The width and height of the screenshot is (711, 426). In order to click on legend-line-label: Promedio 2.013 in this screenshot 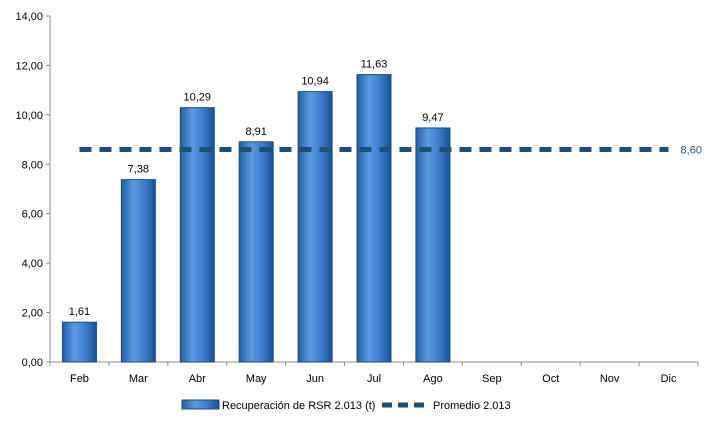, I will do `click(472, 406)`.